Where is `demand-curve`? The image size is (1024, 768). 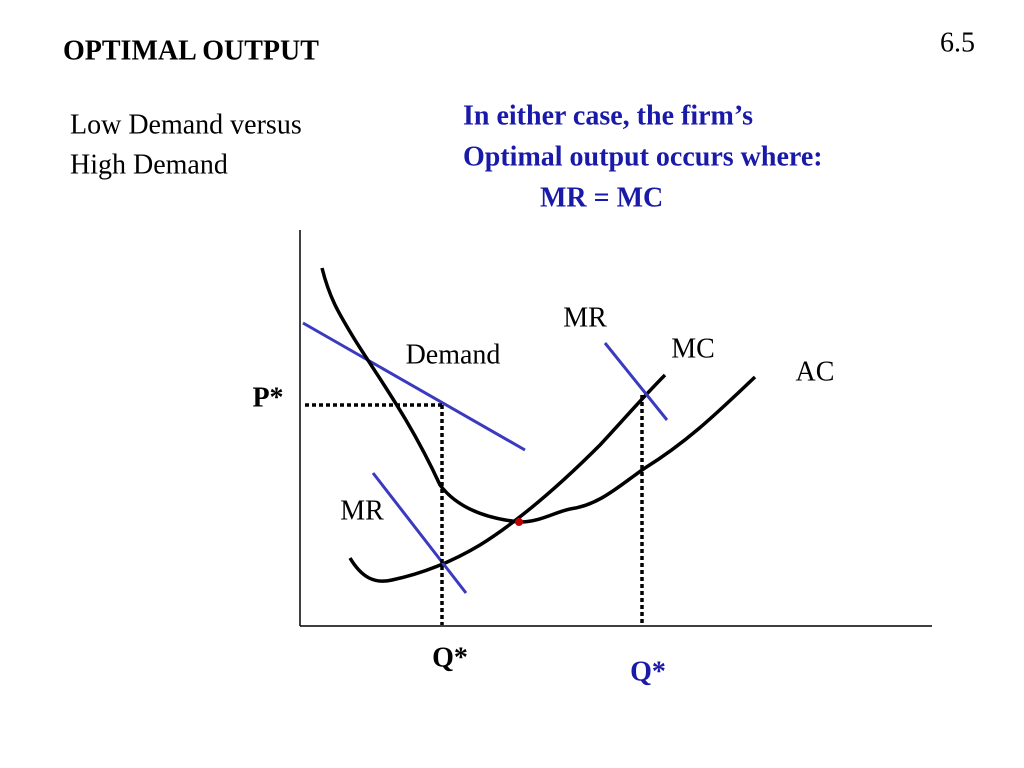
demand-curve is located at coordinates (414, 386).